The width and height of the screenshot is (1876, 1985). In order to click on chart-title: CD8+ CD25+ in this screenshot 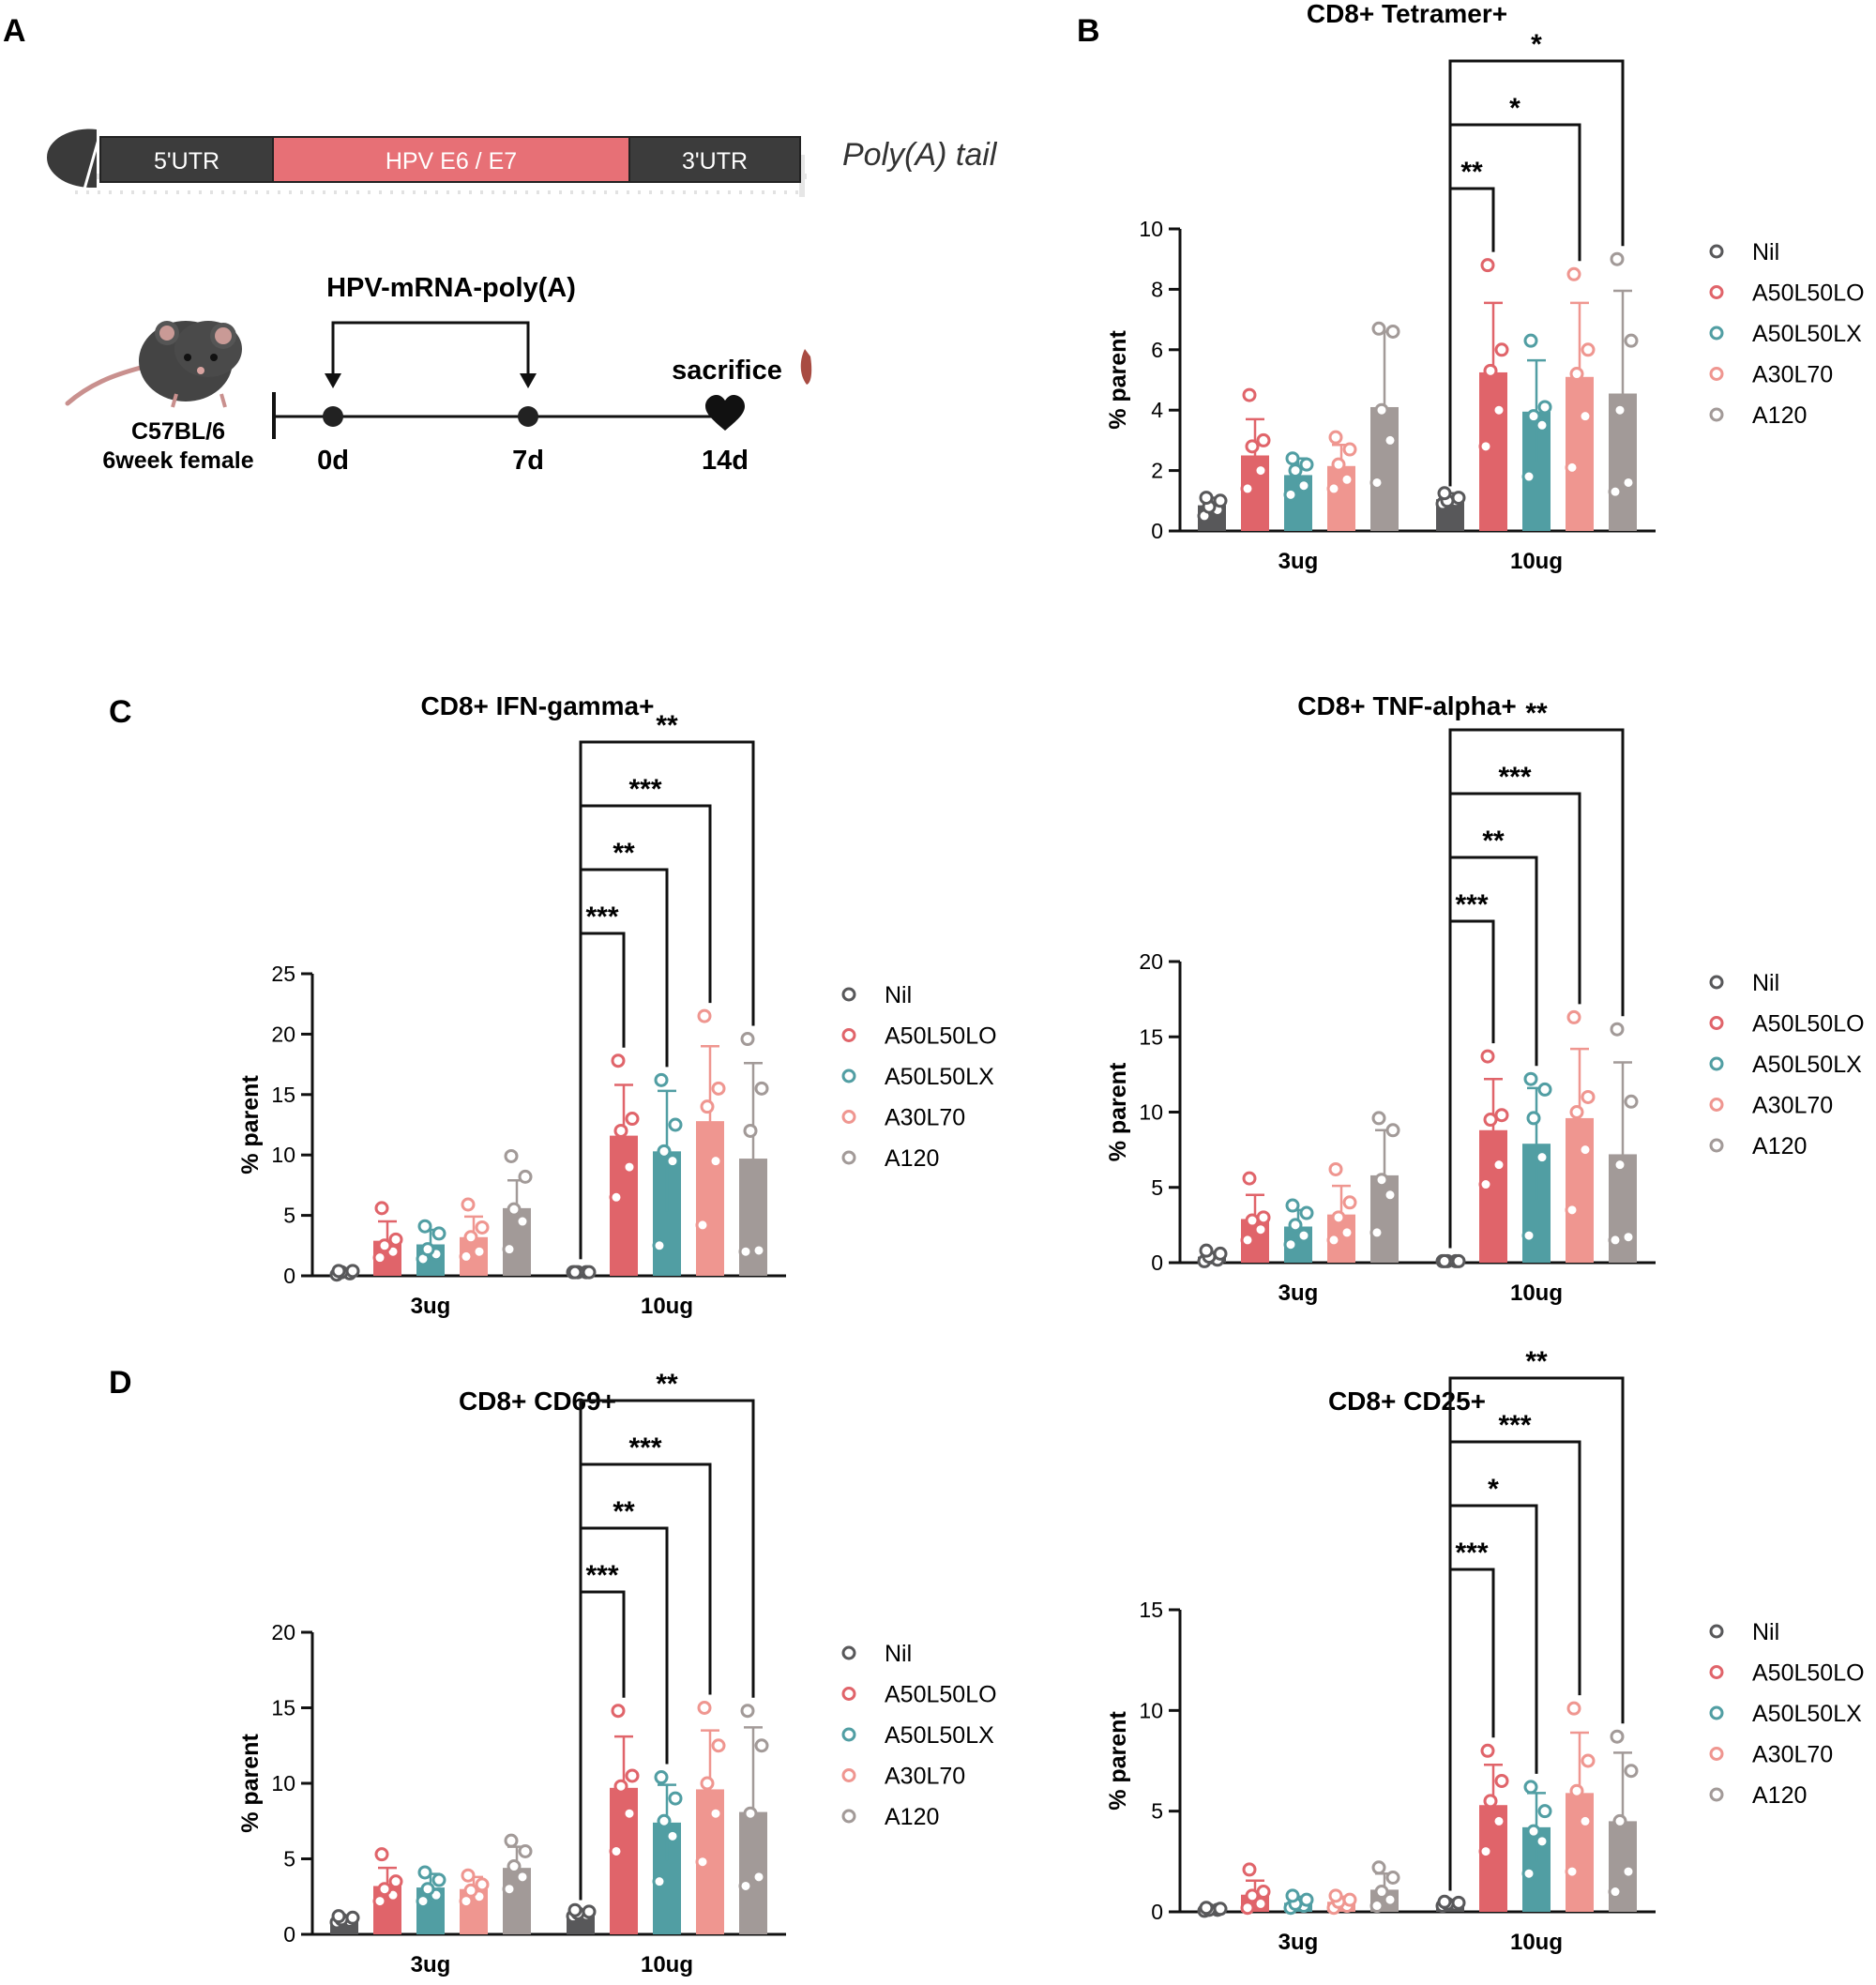, I will do `click(1407, 1401)`.